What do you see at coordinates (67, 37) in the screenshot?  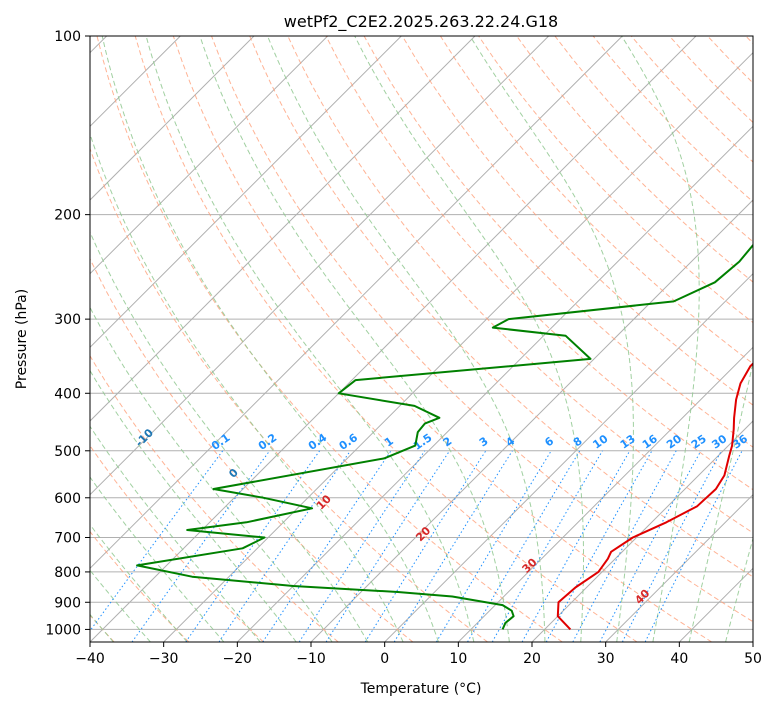 I see `y-tick-label: 100` at bounding box center [67, 37].